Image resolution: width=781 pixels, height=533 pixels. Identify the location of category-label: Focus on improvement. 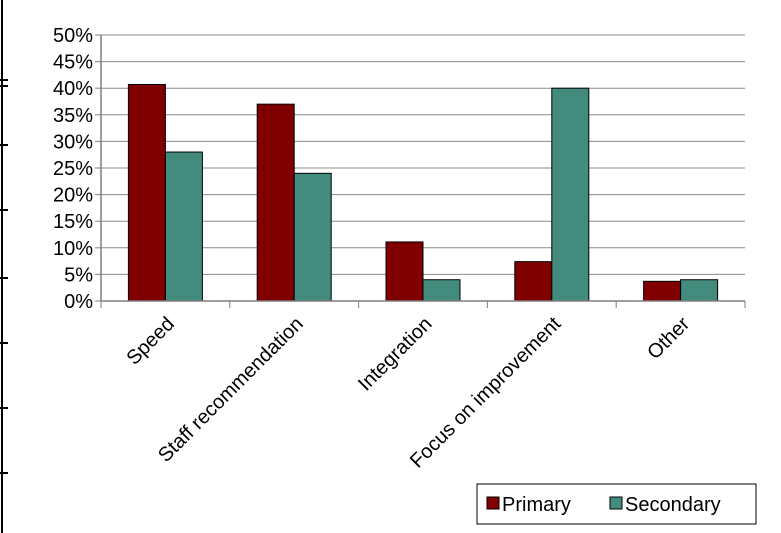
(486, 393).